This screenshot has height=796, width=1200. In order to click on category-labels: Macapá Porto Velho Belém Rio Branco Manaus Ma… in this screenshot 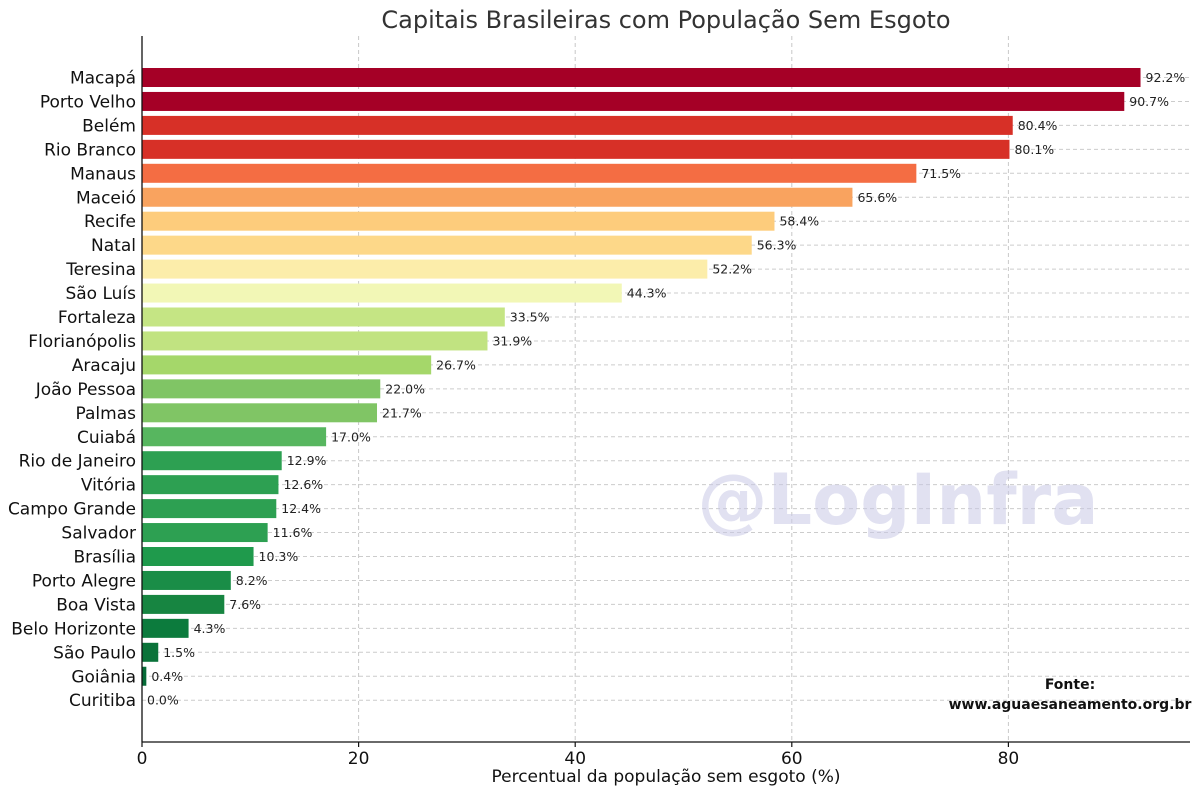, I will do `click(72, 390)`.